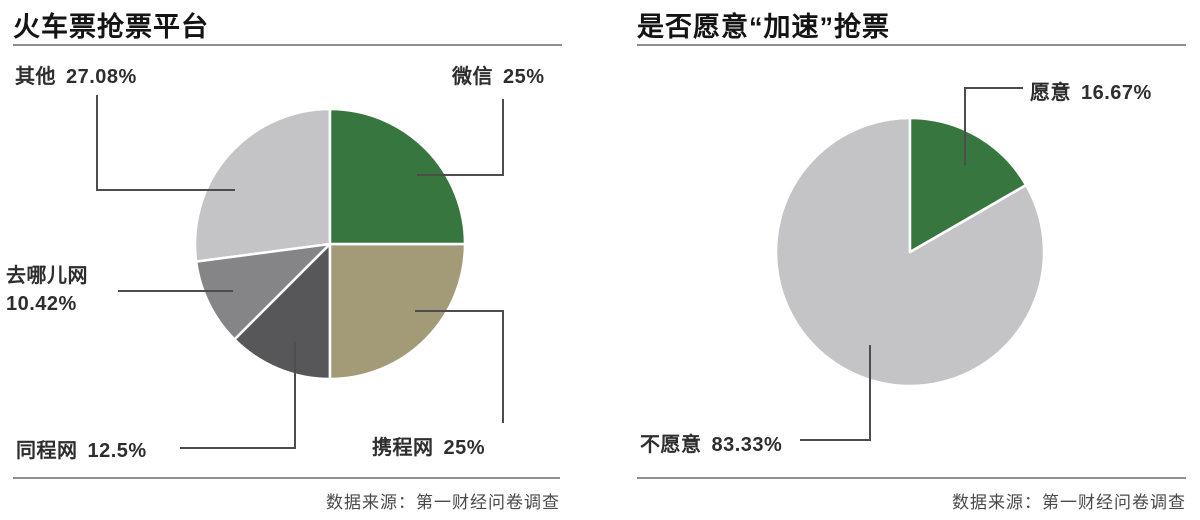 This screenshot has width=1200, height=520. Describe the element at coordinates (459, 366) in the screenshot. I see `leader-line-xiecheng` at that location.